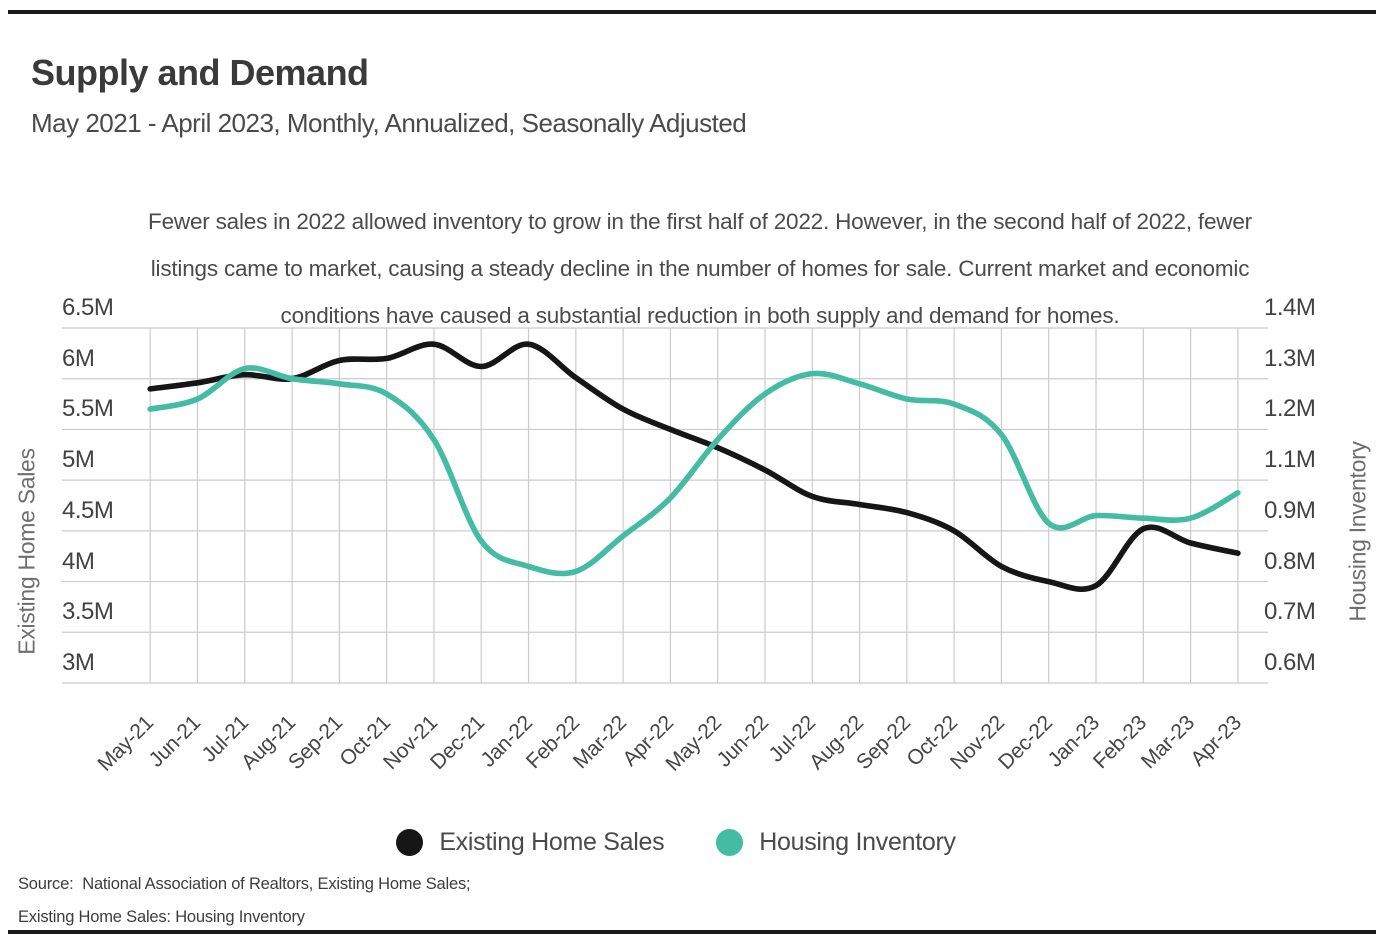 The height and width of the screenshot is (948, 1384). Describe the element at coordinates (410, 842) in the screenshot. I see `legend-dot-existing-home-sales` at that location.